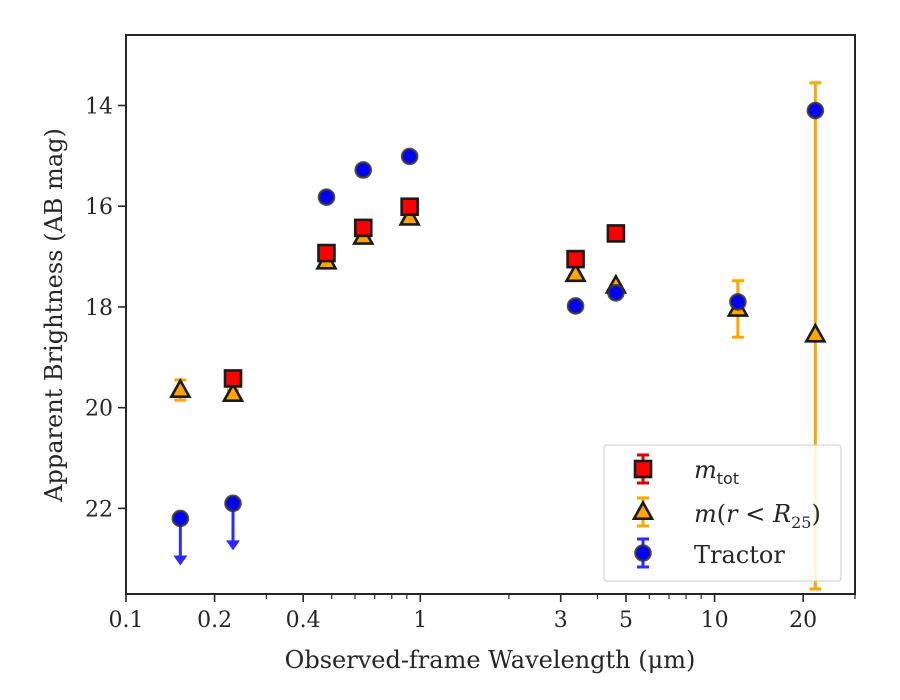 Image resolution: width=900 pixels, height=700 pixels. I want to click on y-axis-label: Apparent Brightness (AB mag), so click(54, 315).